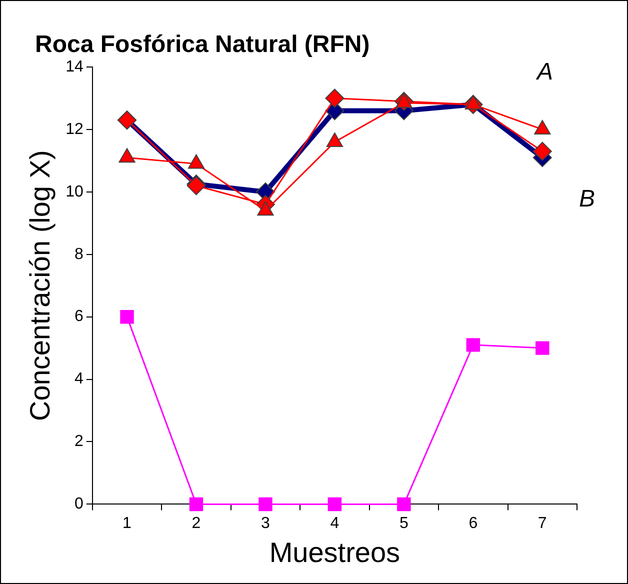  Describe the element at coordinates (75, 67) in the screenshot. I see `y-tick-label: 14` at that location.